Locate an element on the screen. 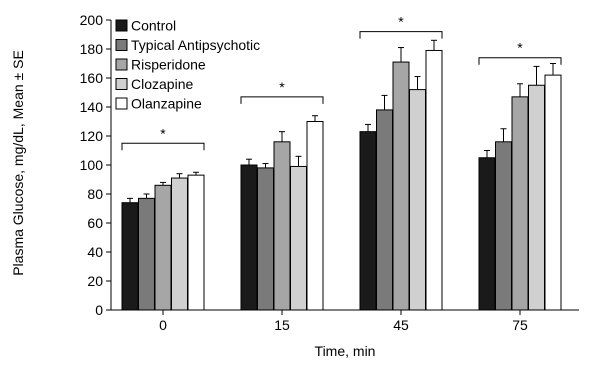  legend-label: Control is located at coordinates (153, 26).